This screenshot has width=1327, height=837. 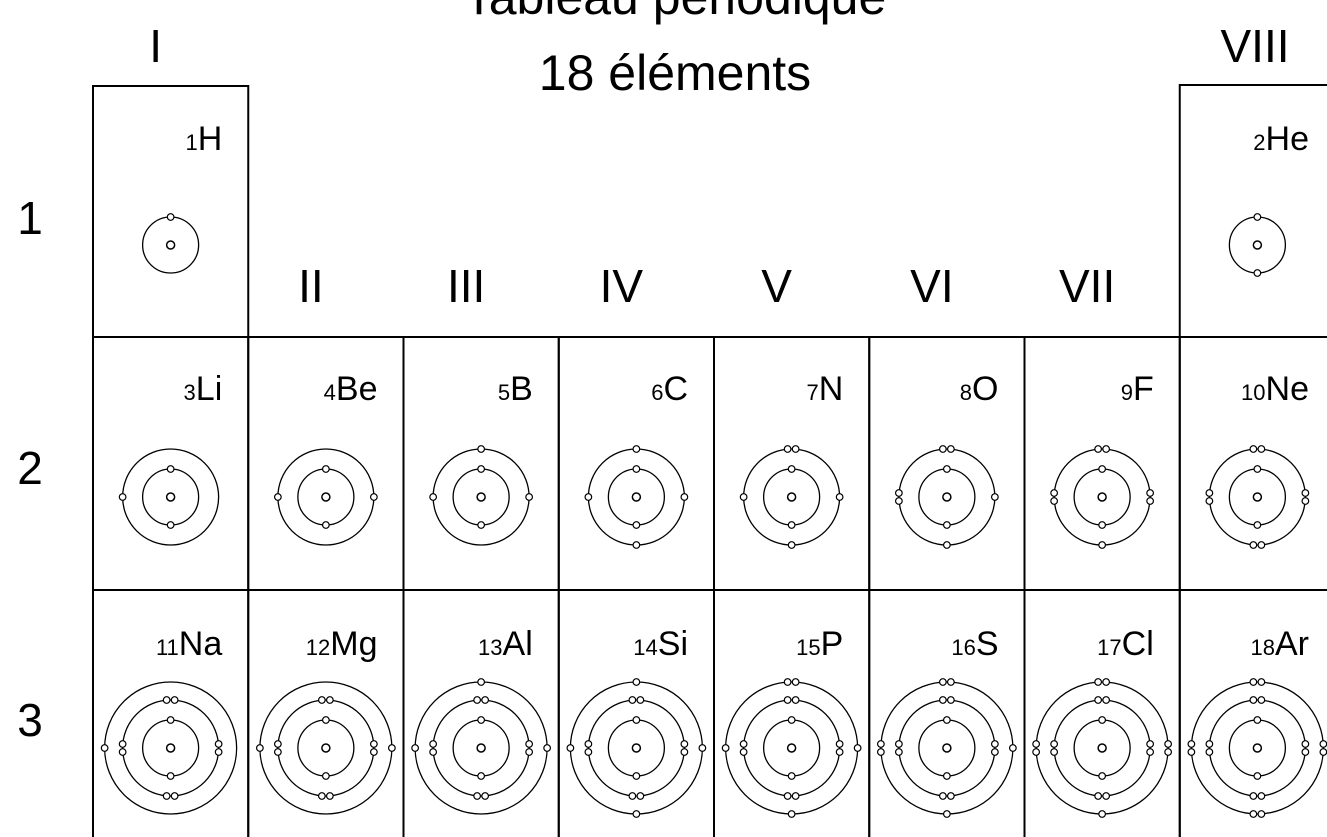 I want to click on atomic-number: 13, so click(x=490, y=647).